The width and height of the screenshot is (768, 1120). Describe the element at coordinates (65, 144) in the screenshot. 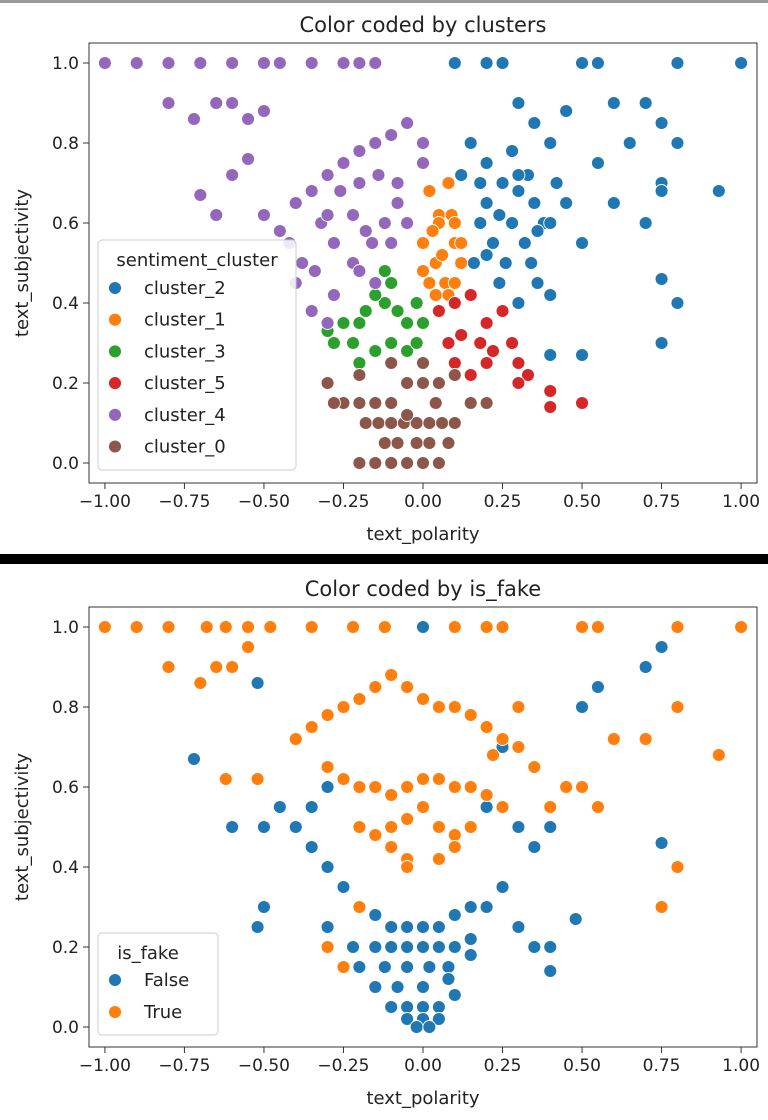

I see `y-tick-label: 0.8` at that location.